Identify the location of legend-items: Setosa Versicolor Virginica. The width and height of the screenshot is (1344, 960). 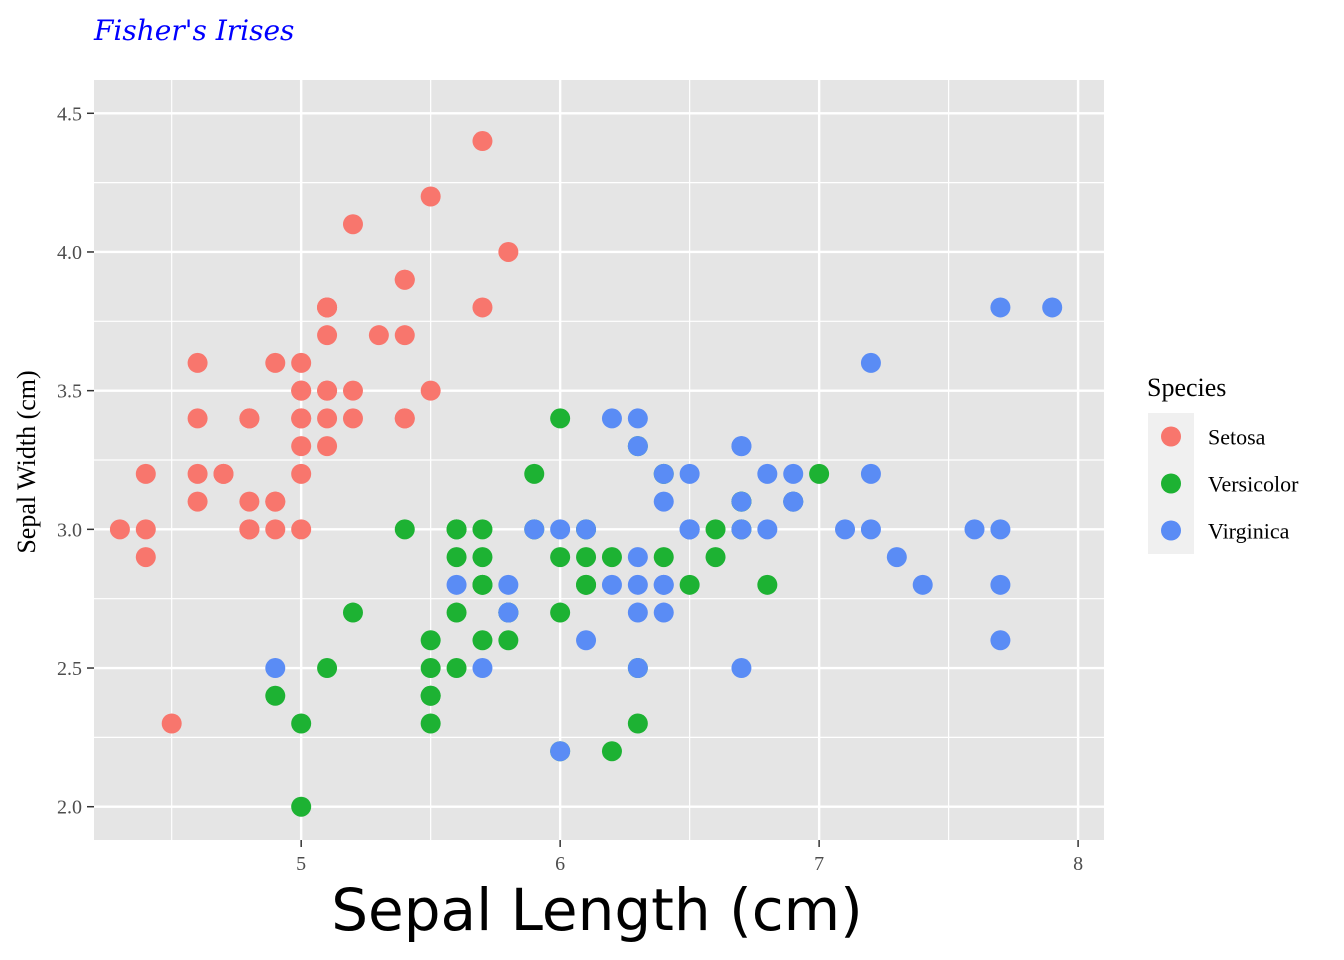
(1223, 483).